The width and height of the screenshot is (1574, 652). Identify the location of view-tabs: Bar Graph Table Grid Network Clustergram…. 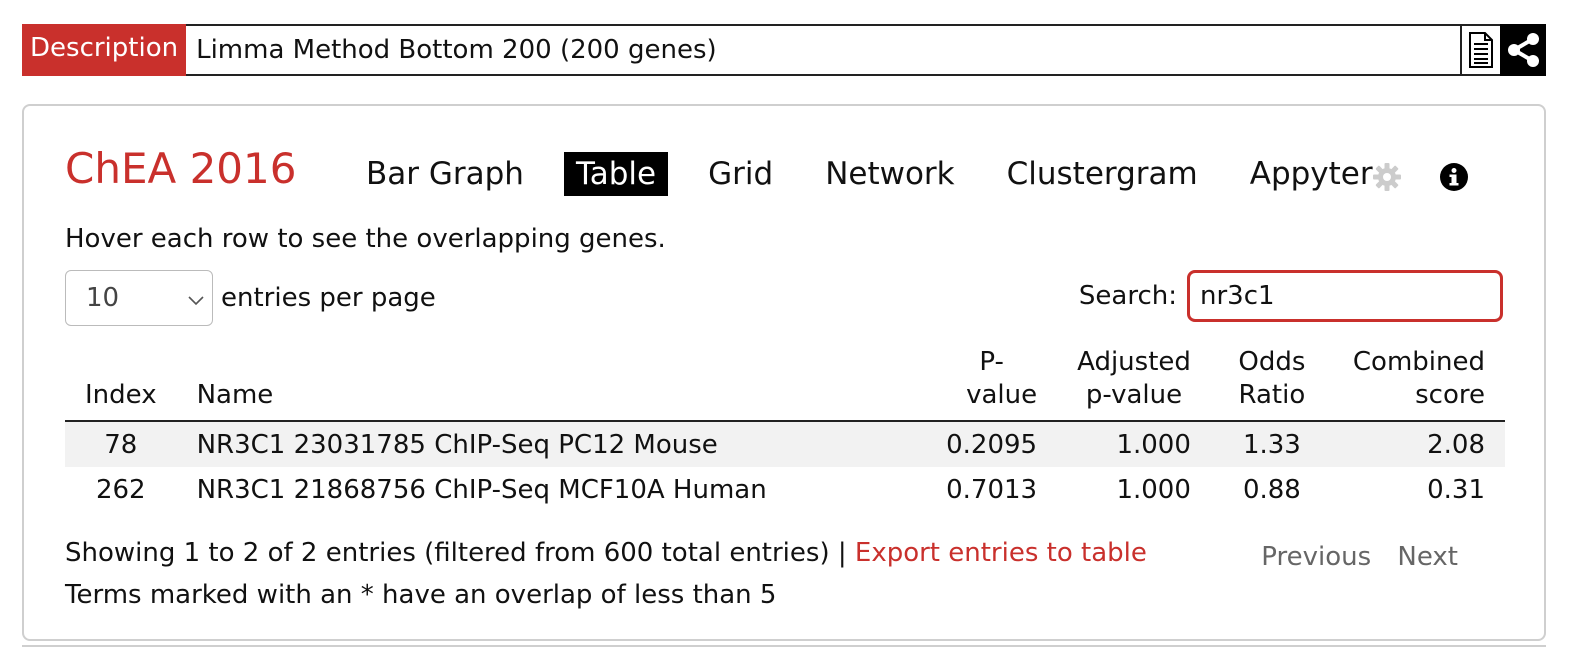
(883, 174).